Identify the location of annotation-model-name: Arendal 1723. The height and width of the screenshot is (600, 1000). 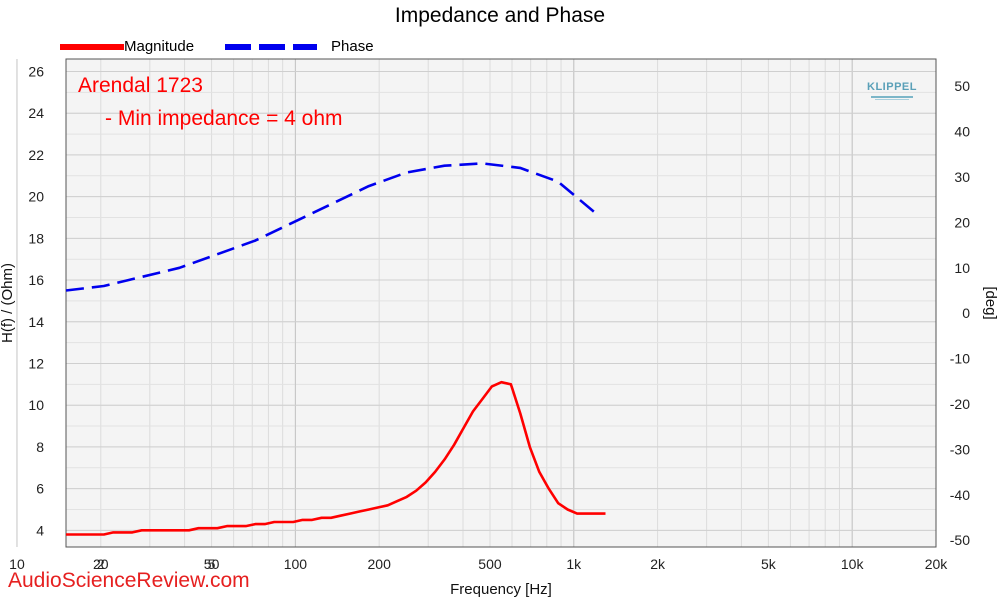
(140, 85).